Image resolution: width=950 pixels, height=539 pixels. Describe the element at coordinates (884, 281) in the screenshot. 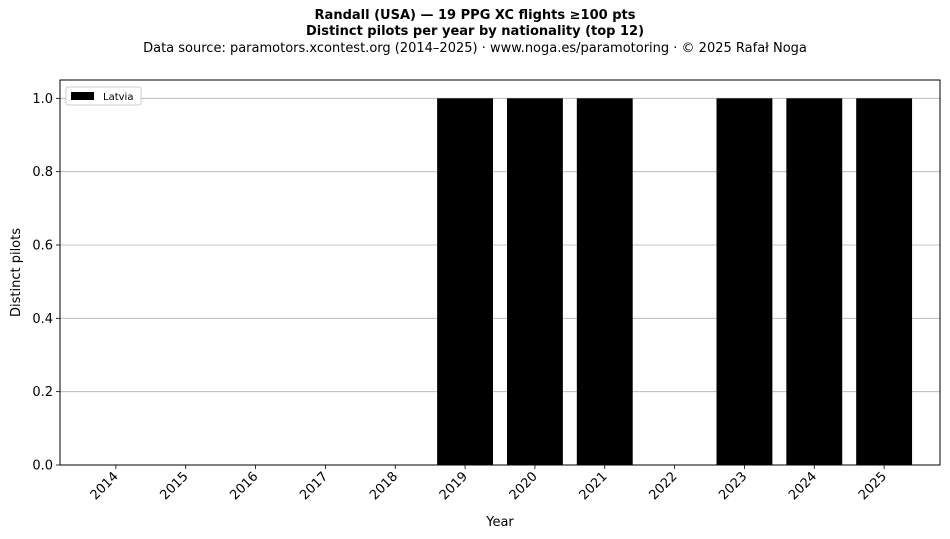

I see `bar-2025` at that location.